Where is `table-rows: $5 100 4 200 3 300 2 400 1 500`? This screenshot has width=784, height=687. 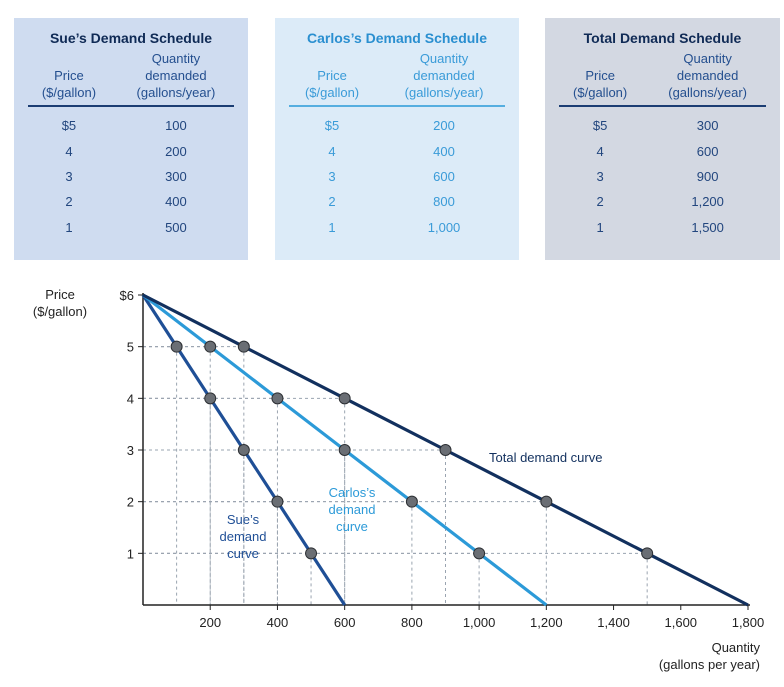
table-rows: $5 100 4 200 3 300 2 400 1 500 is located at coordinates (131, 176).